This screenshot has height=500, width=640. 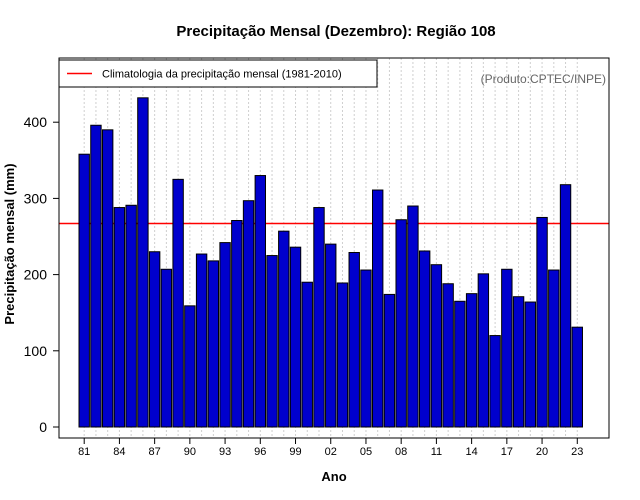 I want to click on bar-1983, so click(x=107, y=278).